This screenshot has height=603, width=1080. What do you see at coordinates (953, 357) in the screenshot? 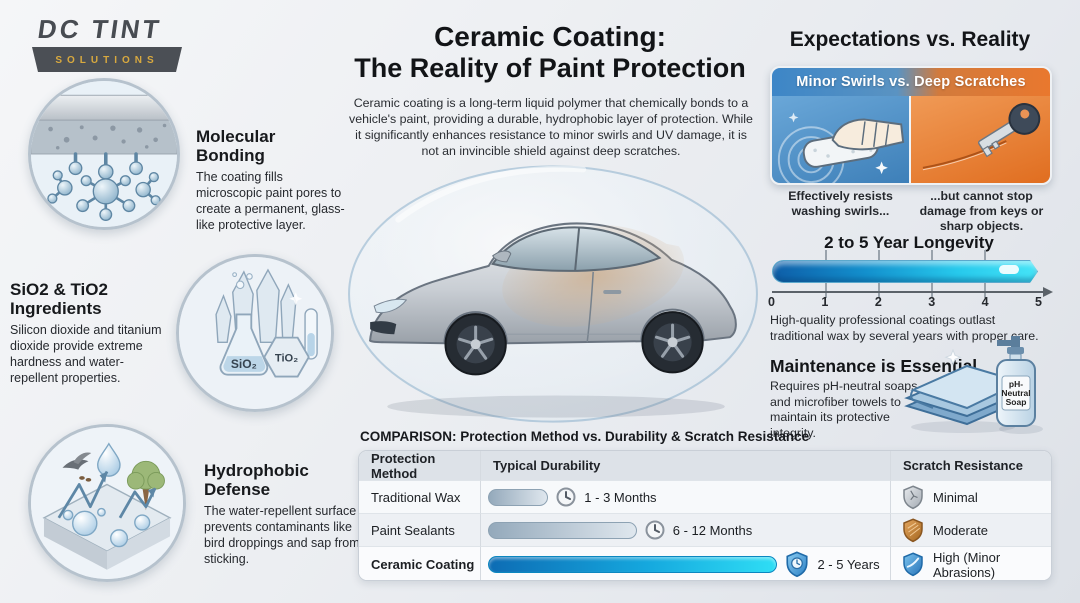
I see `sparkle-icon` at bounding box center [953, 357].